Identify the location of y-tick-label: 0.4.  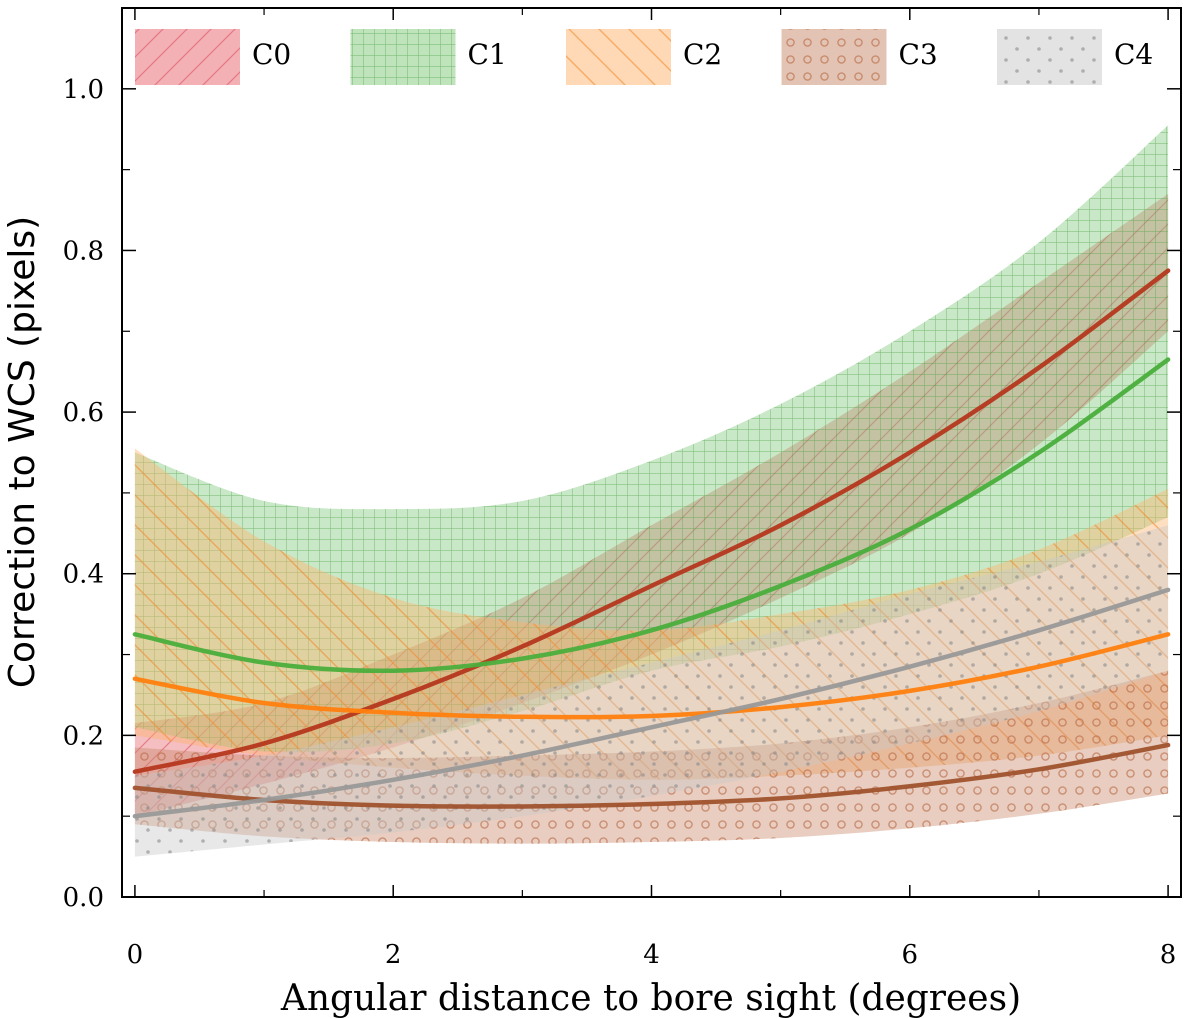
(83, 575).